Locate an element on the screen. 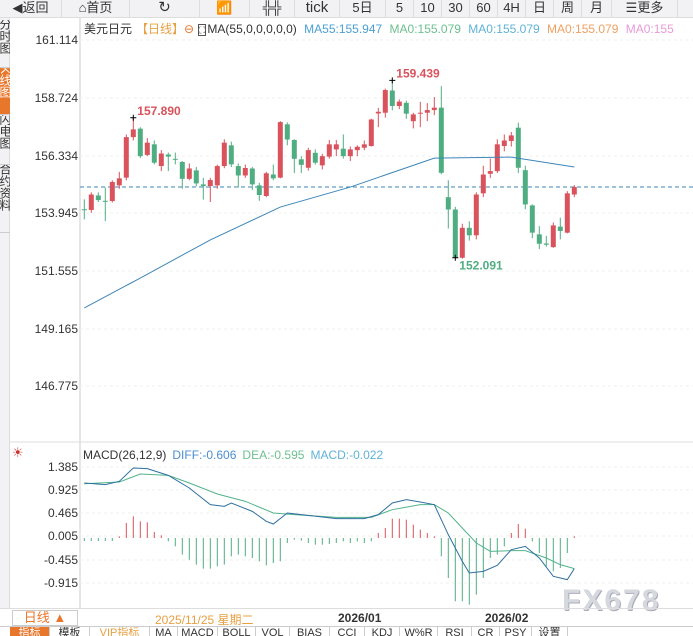 The height and width of the screenshot is (636, 693). indicator-tab: MA is located at coordinates (164, 631).